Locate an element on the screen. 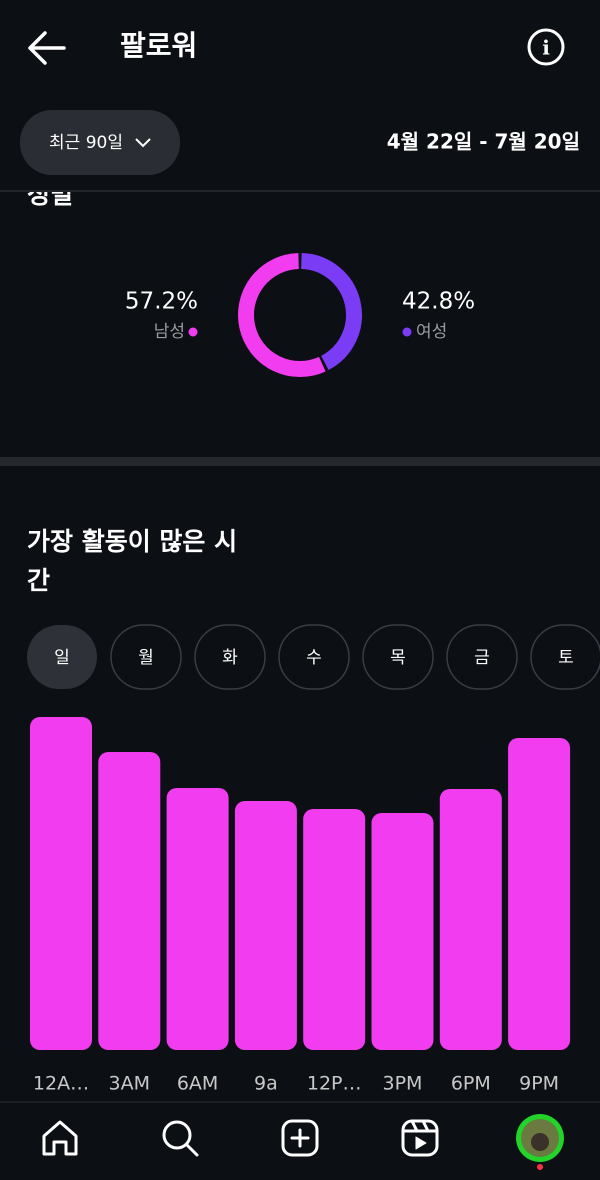  x-tick-label: 3AM is located at coordinates (129, 1084).